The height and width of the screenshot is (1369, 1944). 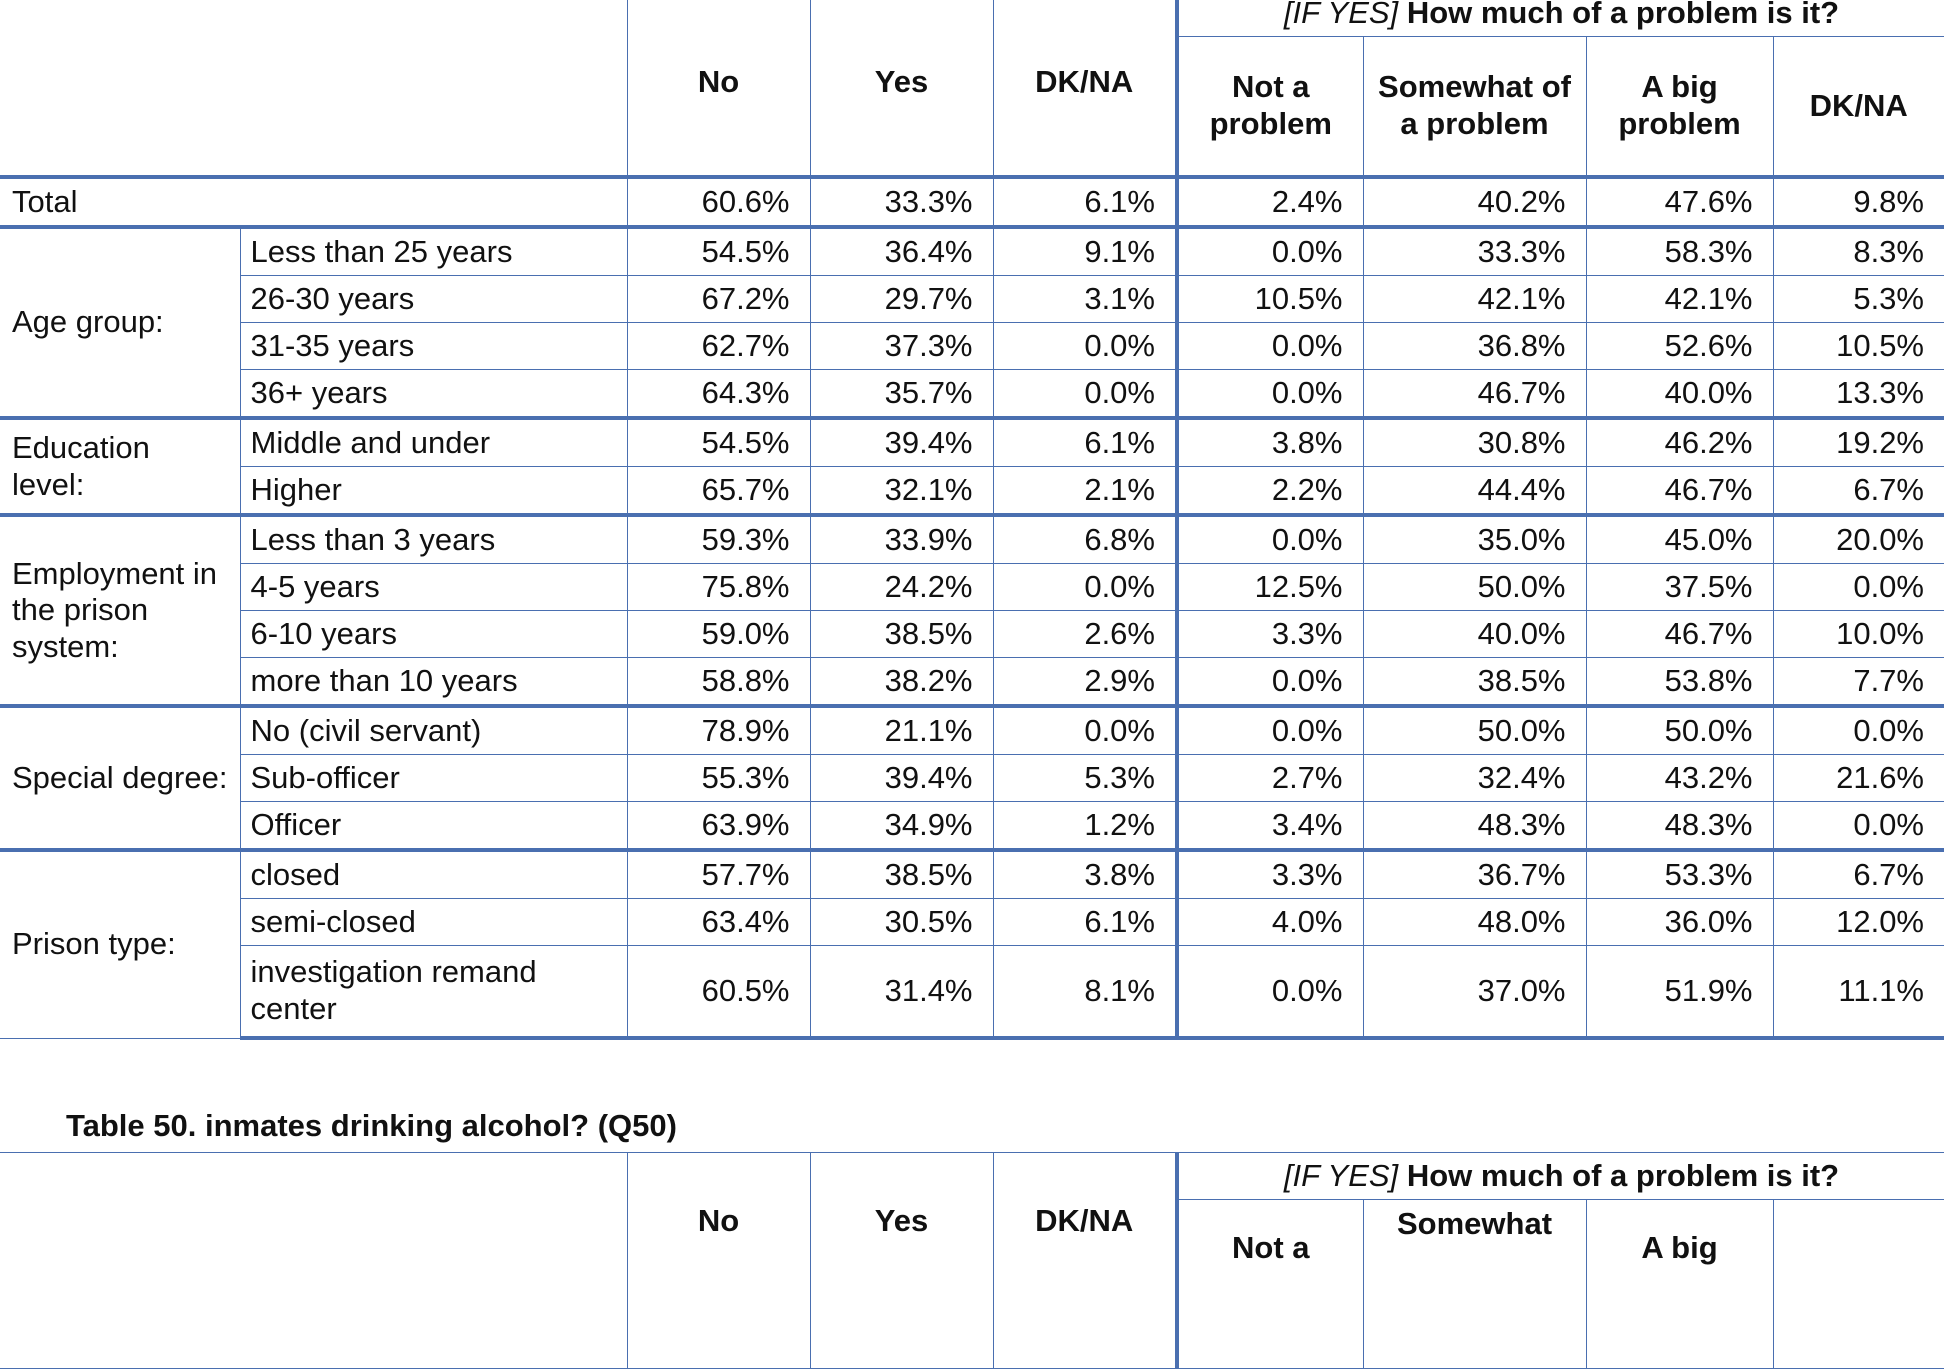 I want to click on value-cell: 35.0%, so click(x=1474, y=538).